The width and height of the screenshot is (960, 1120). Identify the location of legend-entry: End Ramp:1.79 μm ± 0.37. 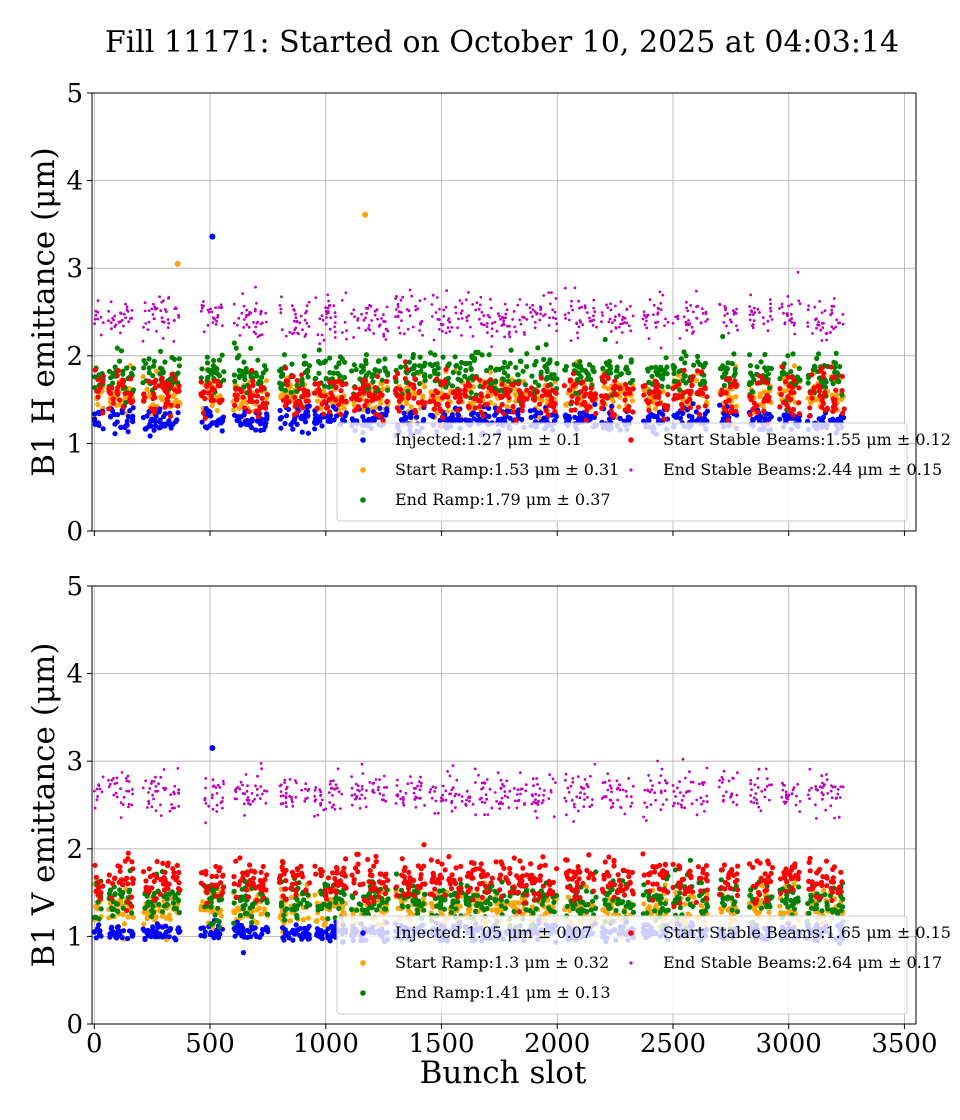
(503, 499).